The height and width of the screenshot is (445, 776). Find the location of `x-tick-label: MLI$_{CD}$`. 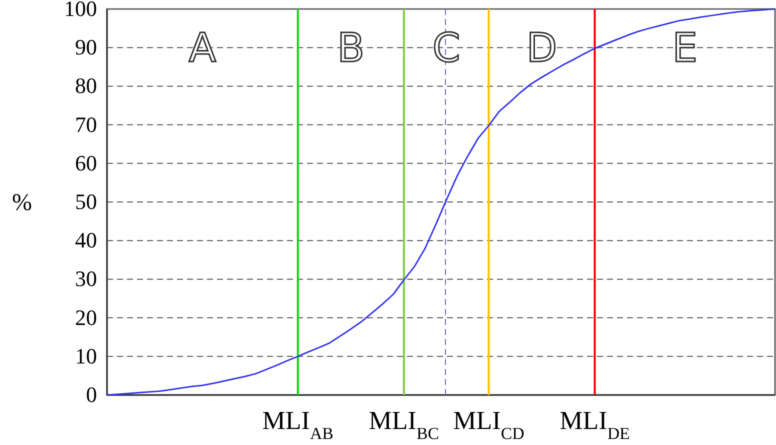

x-tick-label: MLI$_{CD}$ is located at coordinates (488, 424).